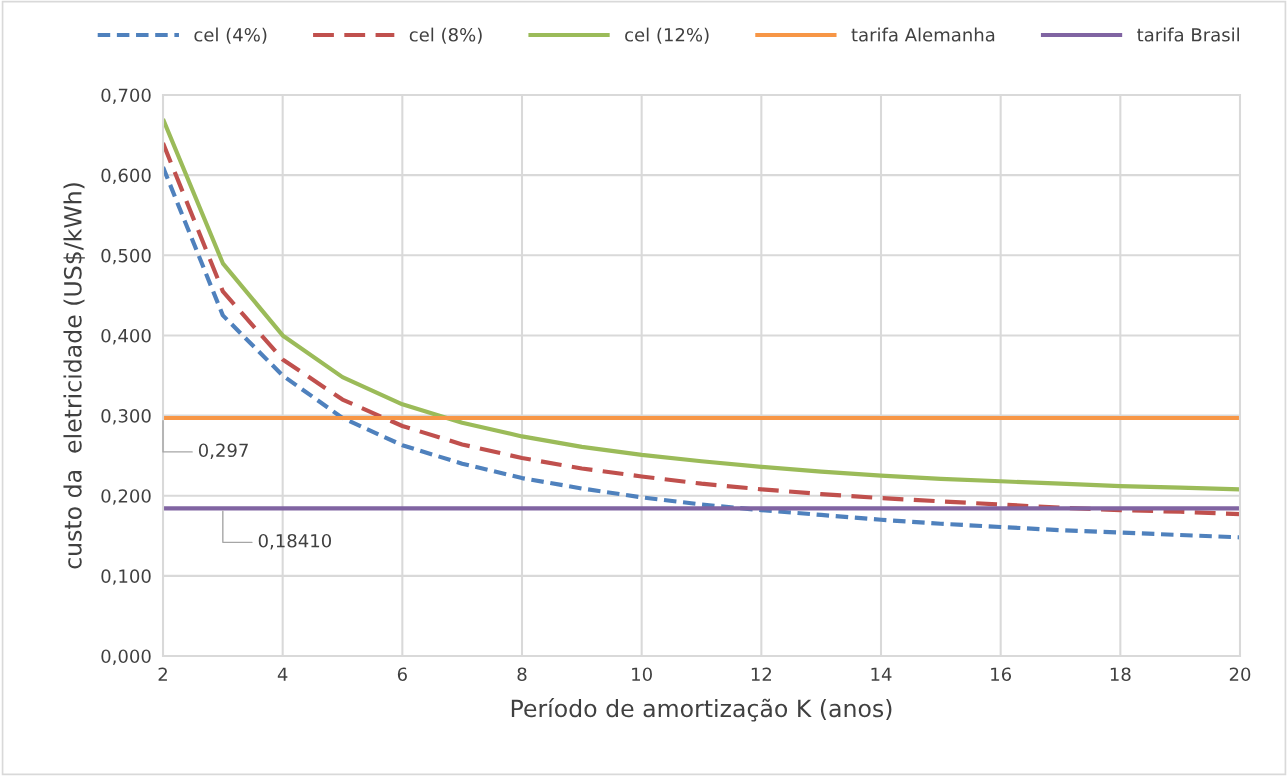 The height and width of the screenshot is (776, 1288). I want to click on y-tick-label: 0,300, so click(126, 417).